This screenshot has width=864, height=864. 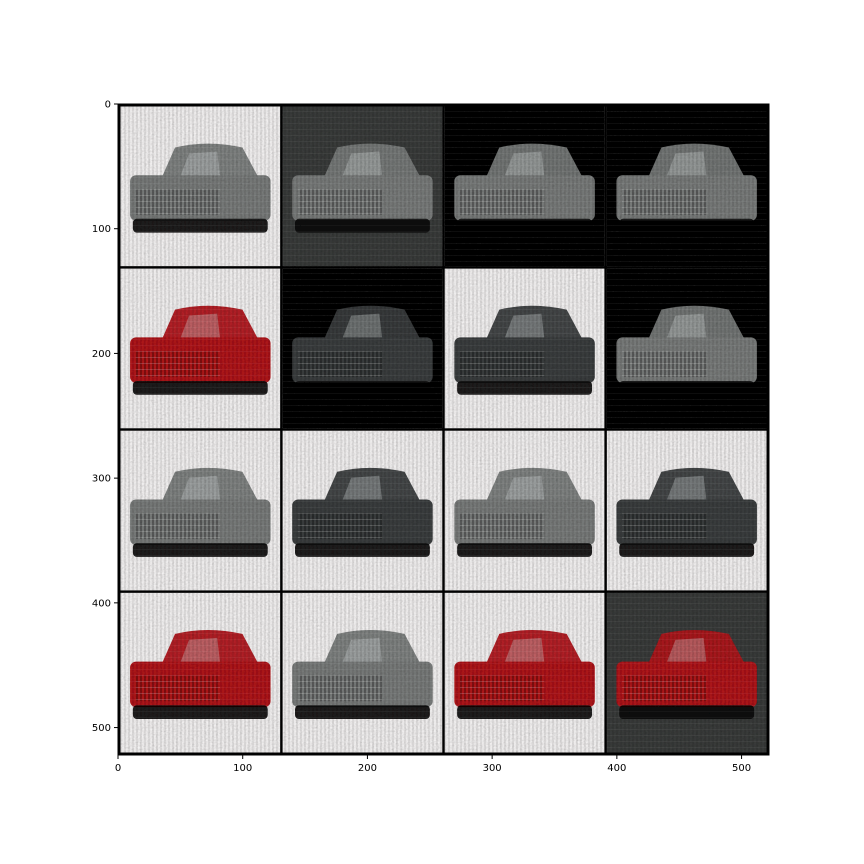 I want to click on x-tick-label: 0, so click(x=118, y=768).